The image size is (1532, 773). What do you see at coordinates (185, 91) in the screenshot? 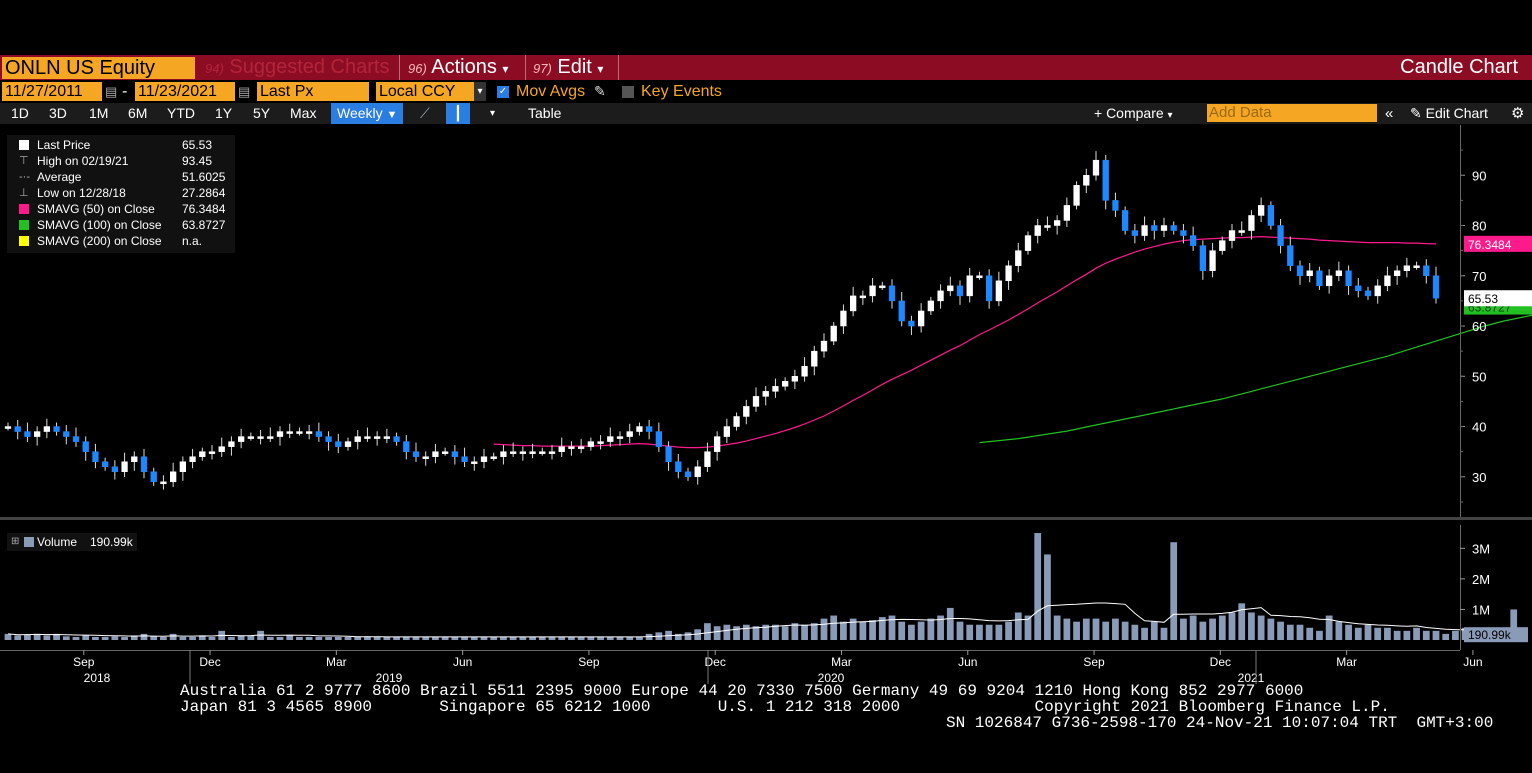
I see `end-date-field: 11/23/2021` at bounding box center [185, 91].